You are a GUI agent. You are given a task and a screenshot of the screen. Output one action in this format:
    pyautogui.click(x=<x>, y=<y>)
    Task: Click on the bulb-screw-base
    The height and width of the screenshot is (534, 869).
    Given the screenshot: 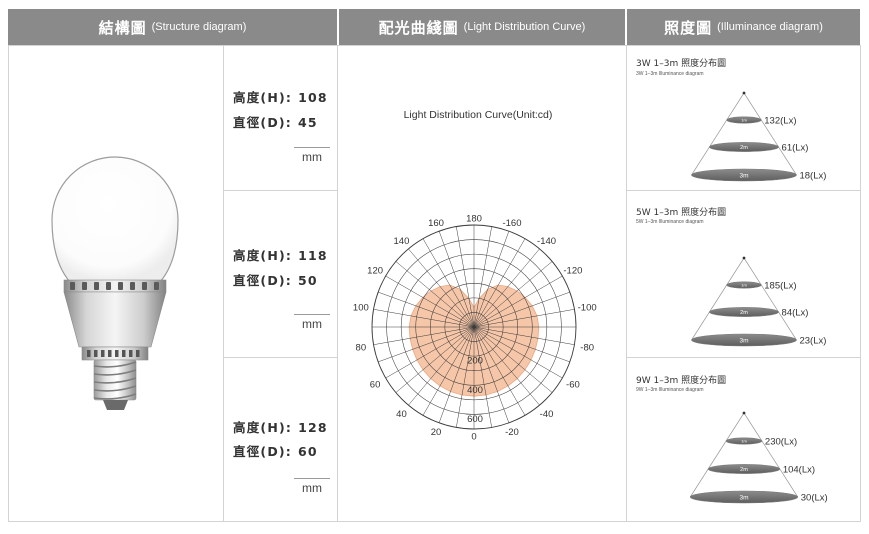 What is the action you would take?
    pyautogui.click(x=115, y=380)
    